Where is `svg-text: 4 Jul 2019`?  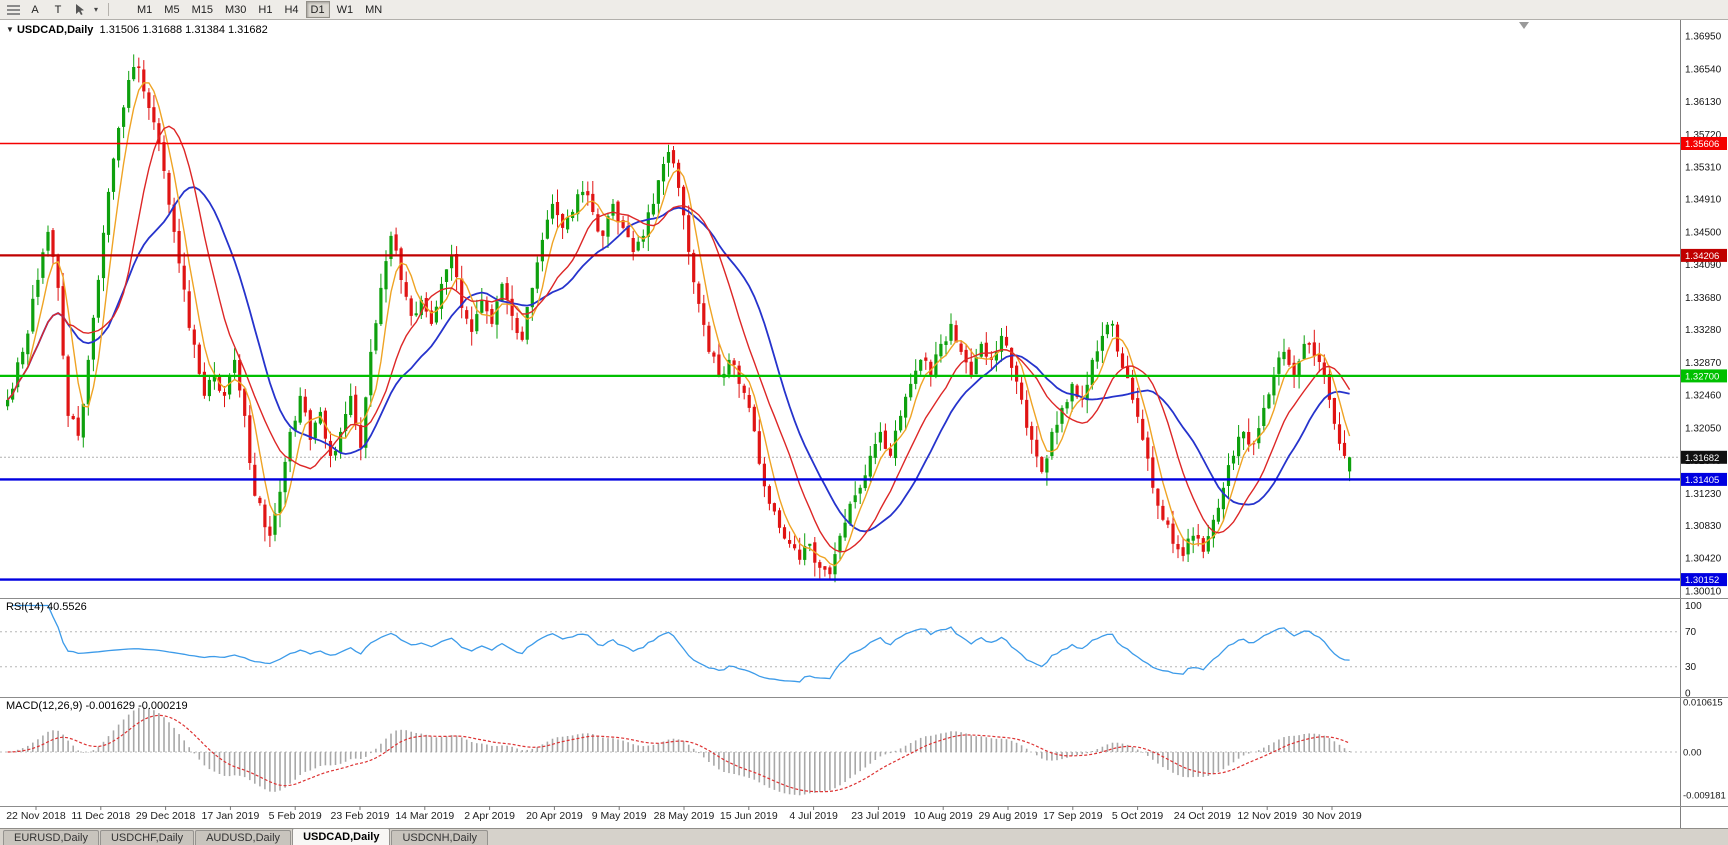
svg-text: 4 Jul 2019 is located at coordinates (813, 816).